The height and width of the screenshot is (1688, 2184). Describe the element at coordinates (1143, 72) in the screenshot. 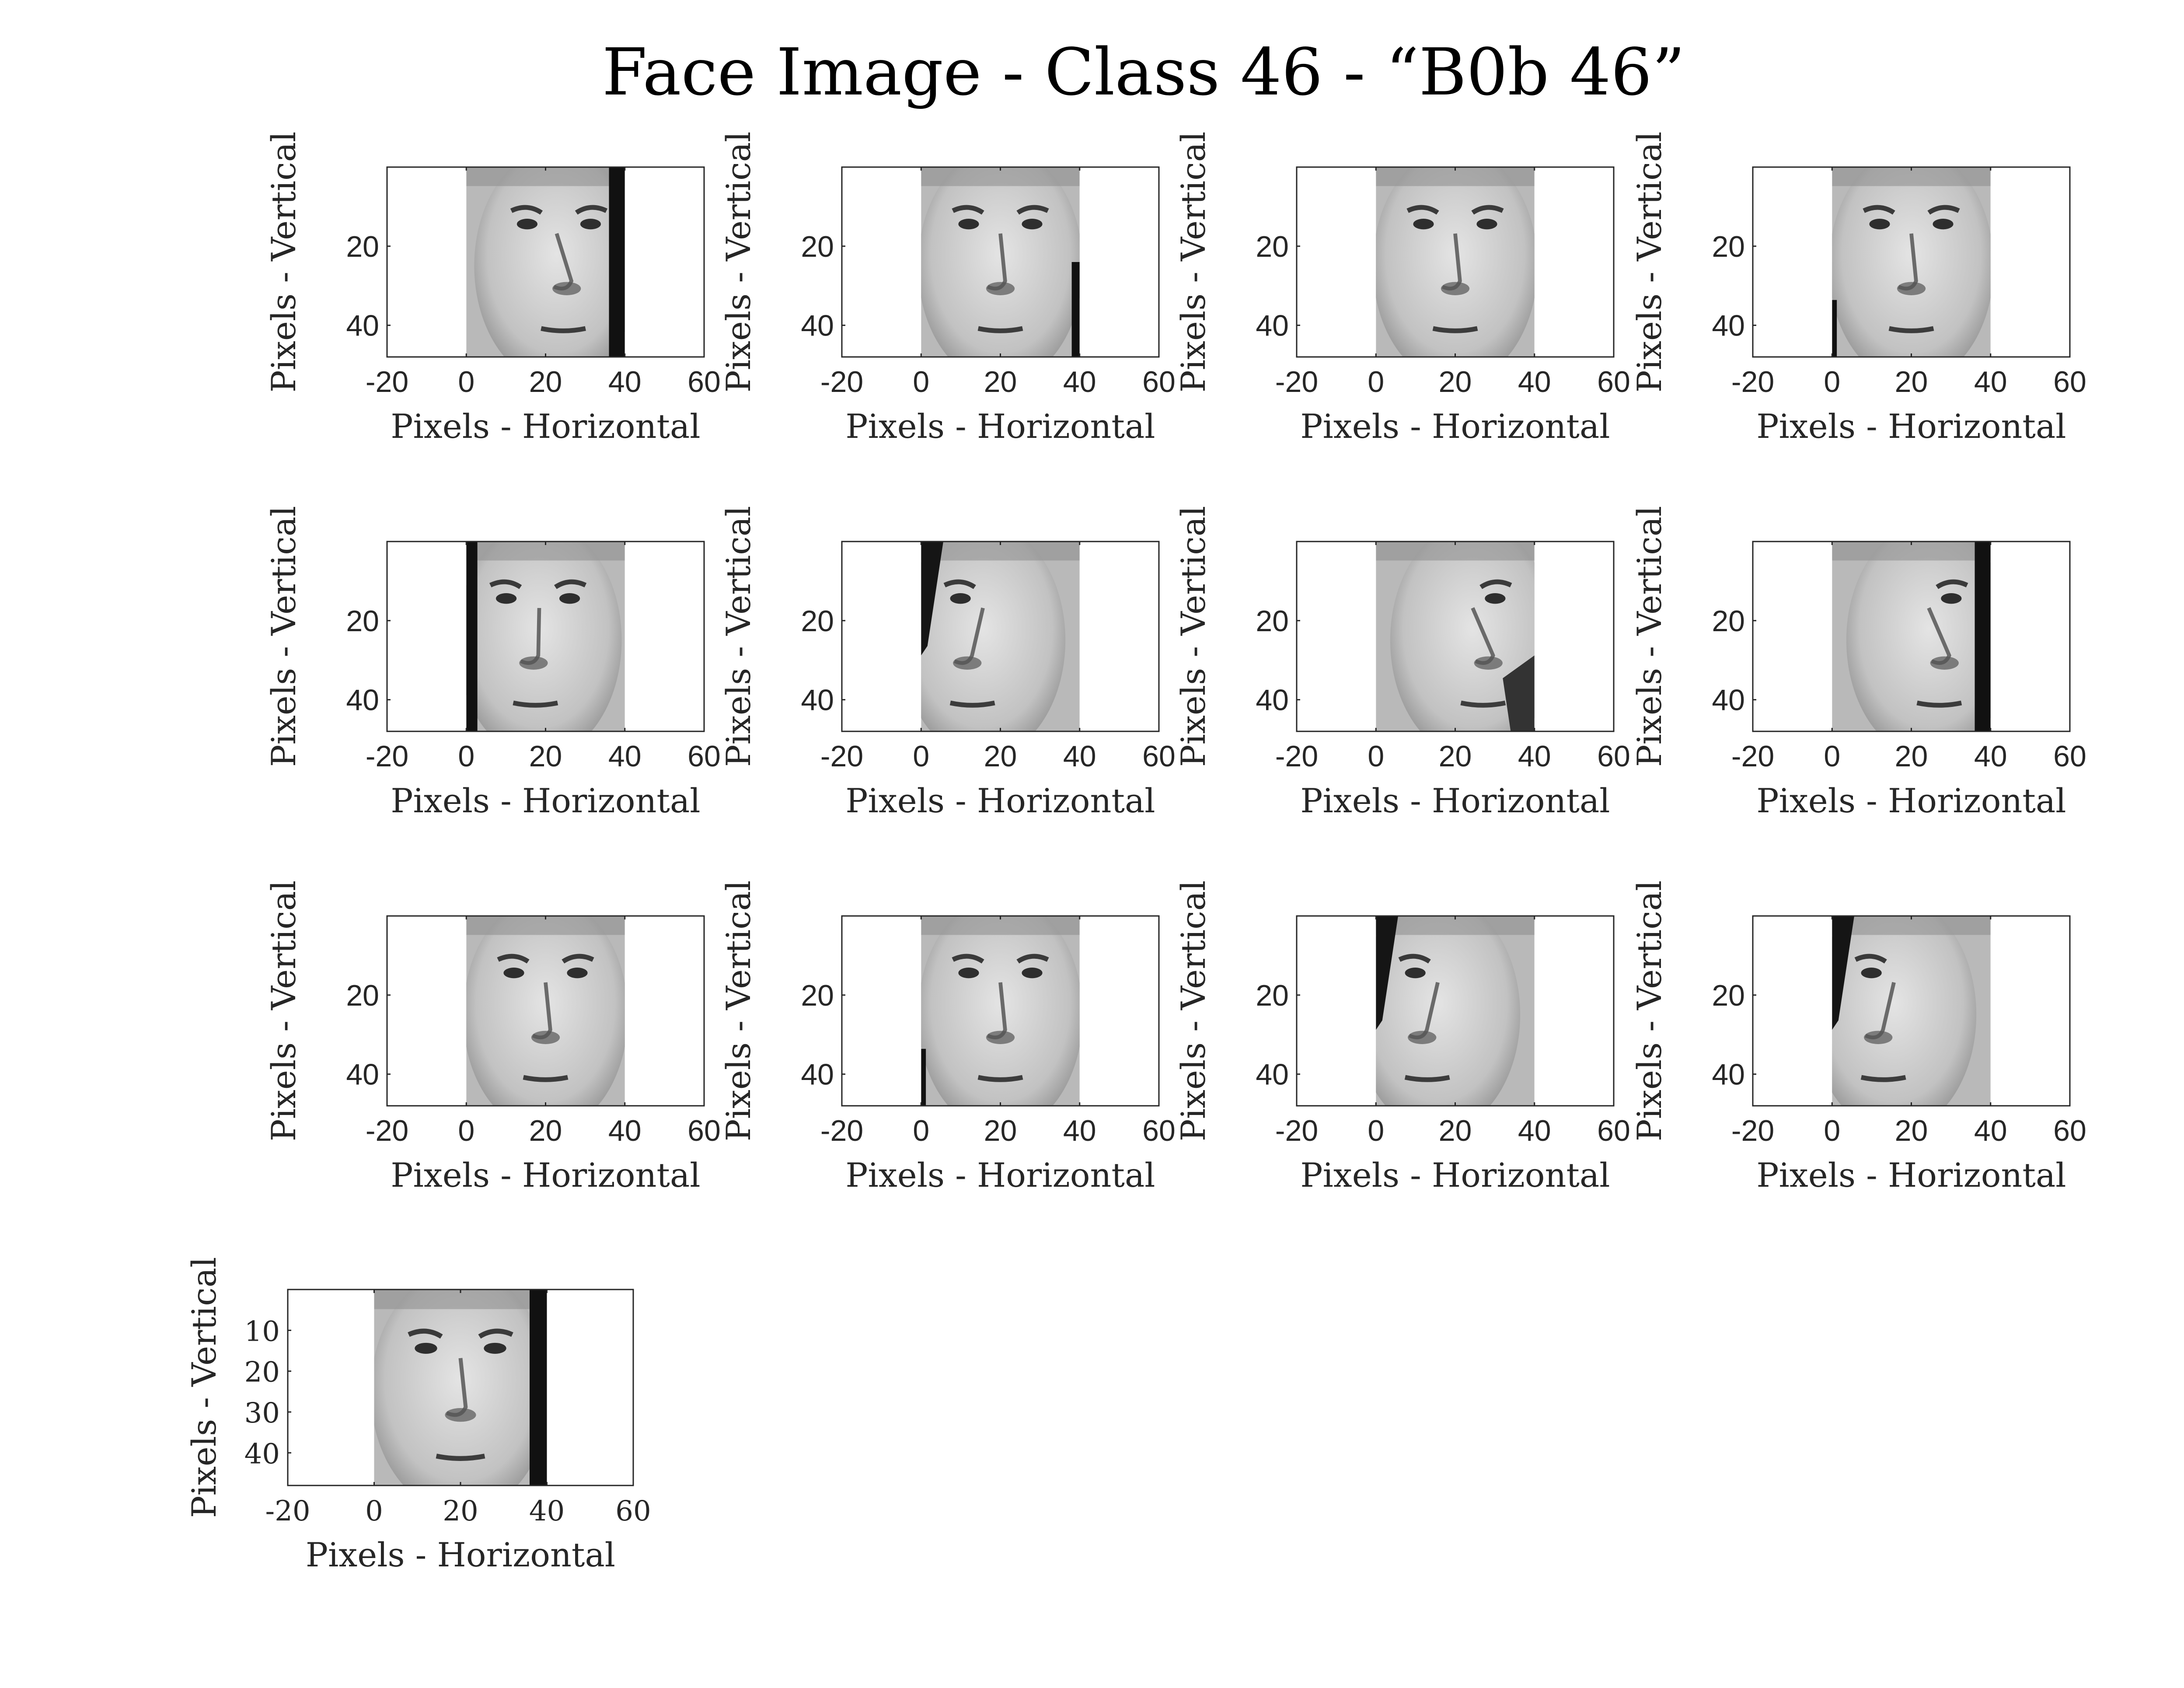

I see `figure-title: Face Image - Class 46 - “B0b 46”` at that location.